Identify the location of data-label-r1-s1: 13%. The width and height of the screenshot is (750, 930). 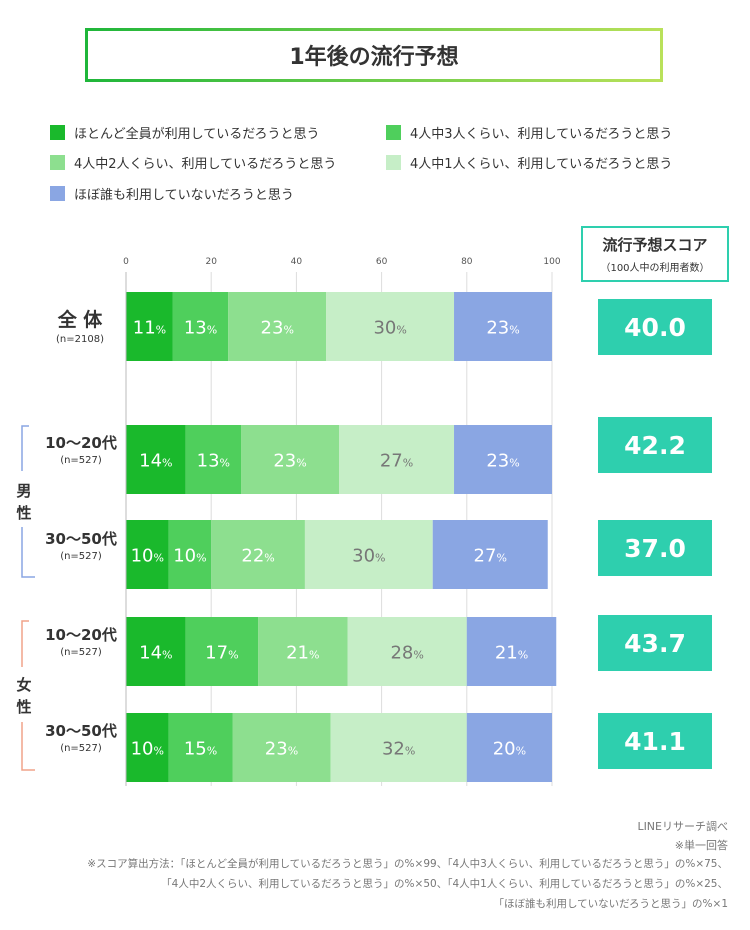
(213, 461).